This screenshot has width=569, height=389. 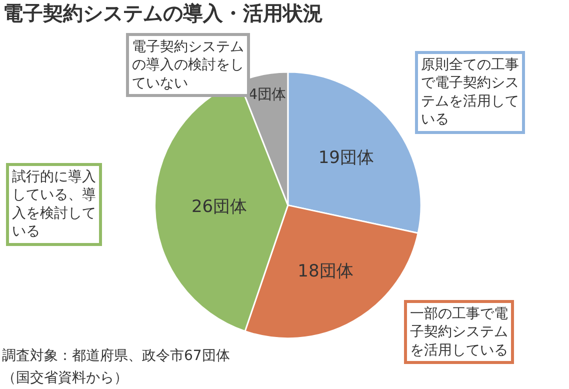 What do you see at coordinates (54, 204) in the screenshot?
I see `slice-label: 試行的に導入している、導入を検討している` at bounding box center [54, 204].